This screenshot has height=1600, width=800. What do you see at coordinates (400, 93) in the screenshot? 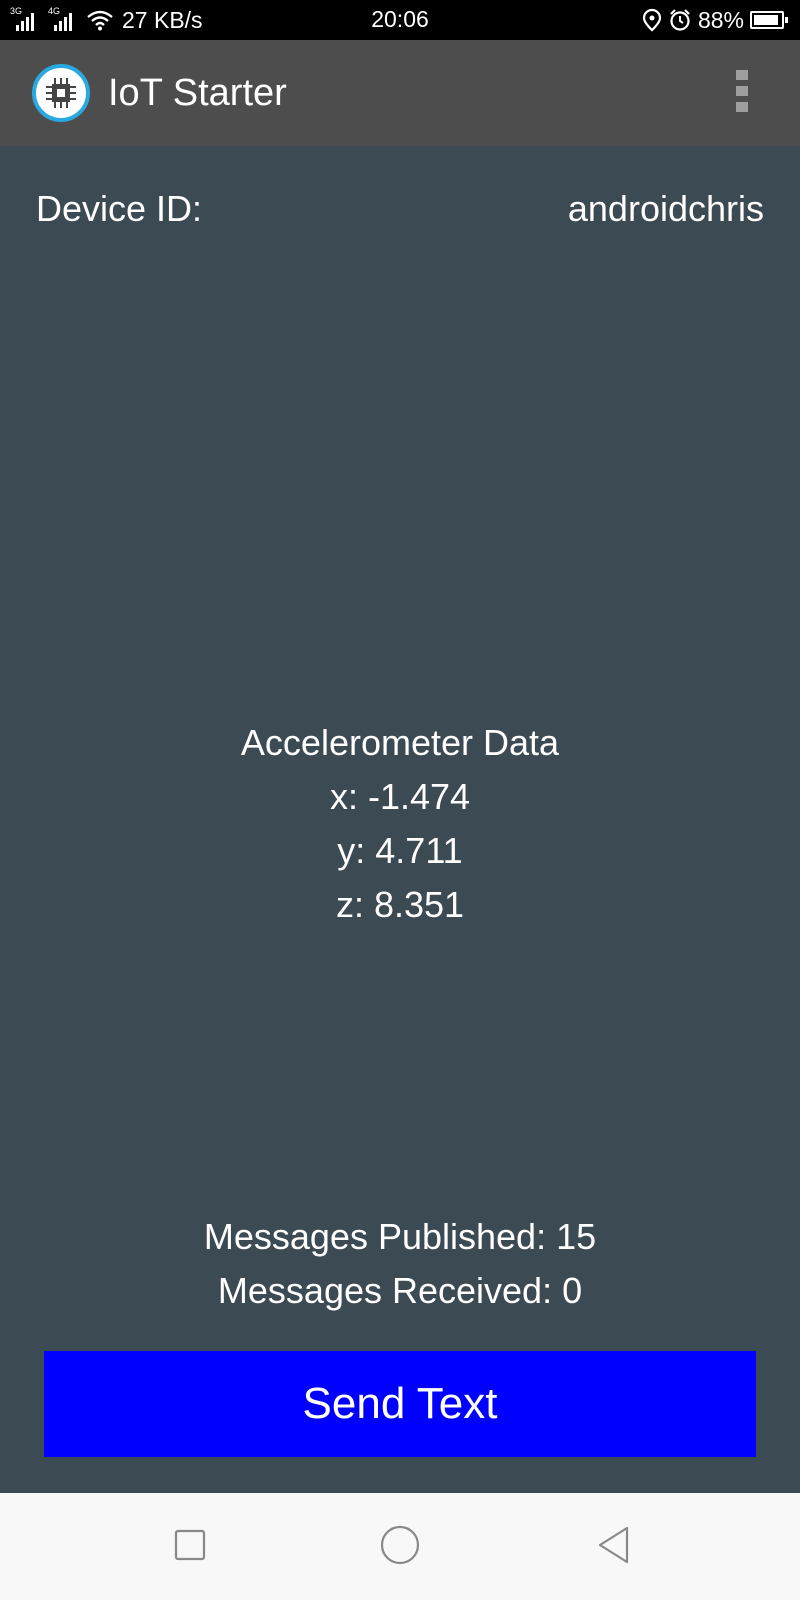
I see `app-bar: IoT Starter` at bounding box center [400, 93].